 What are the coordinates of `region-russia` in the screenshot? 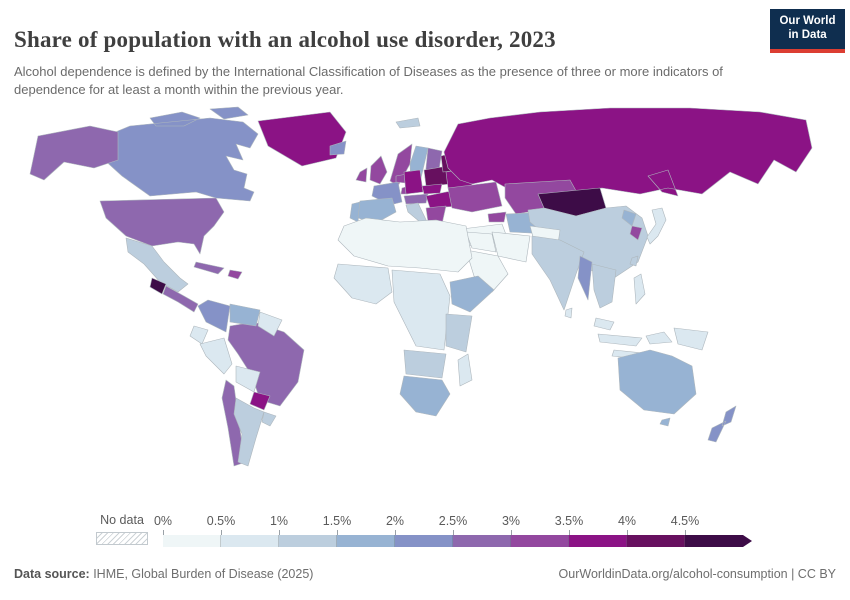 It's located at (628, 152).